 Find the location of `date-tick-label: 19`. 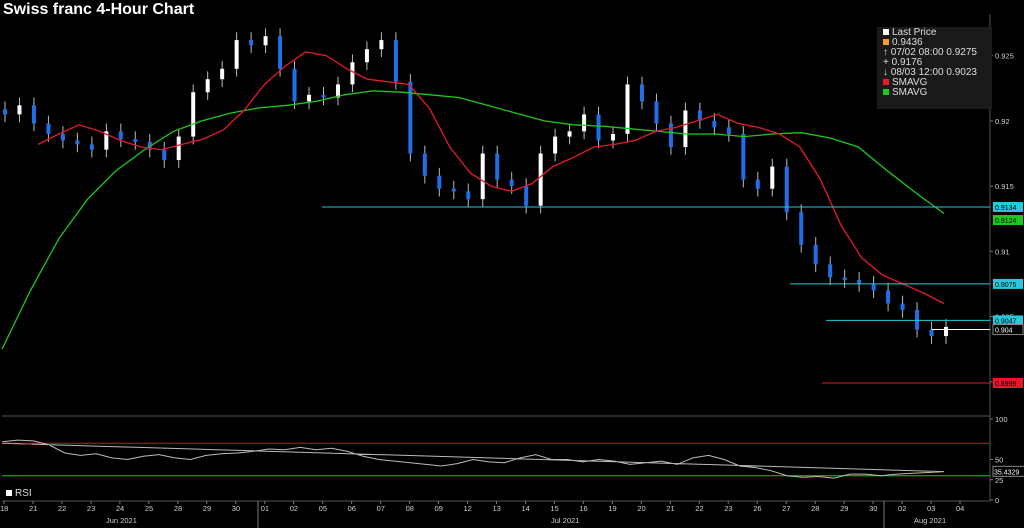

date-tick-label: 19 is located at coordinates (612, 508).